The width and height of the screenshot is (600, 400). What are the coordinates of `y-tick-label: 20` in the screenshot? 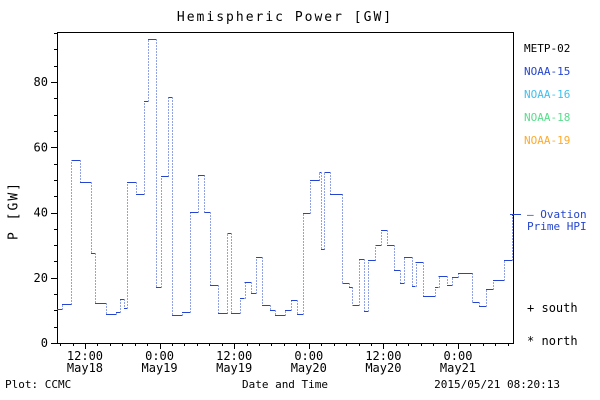 It's located at (41, 278).